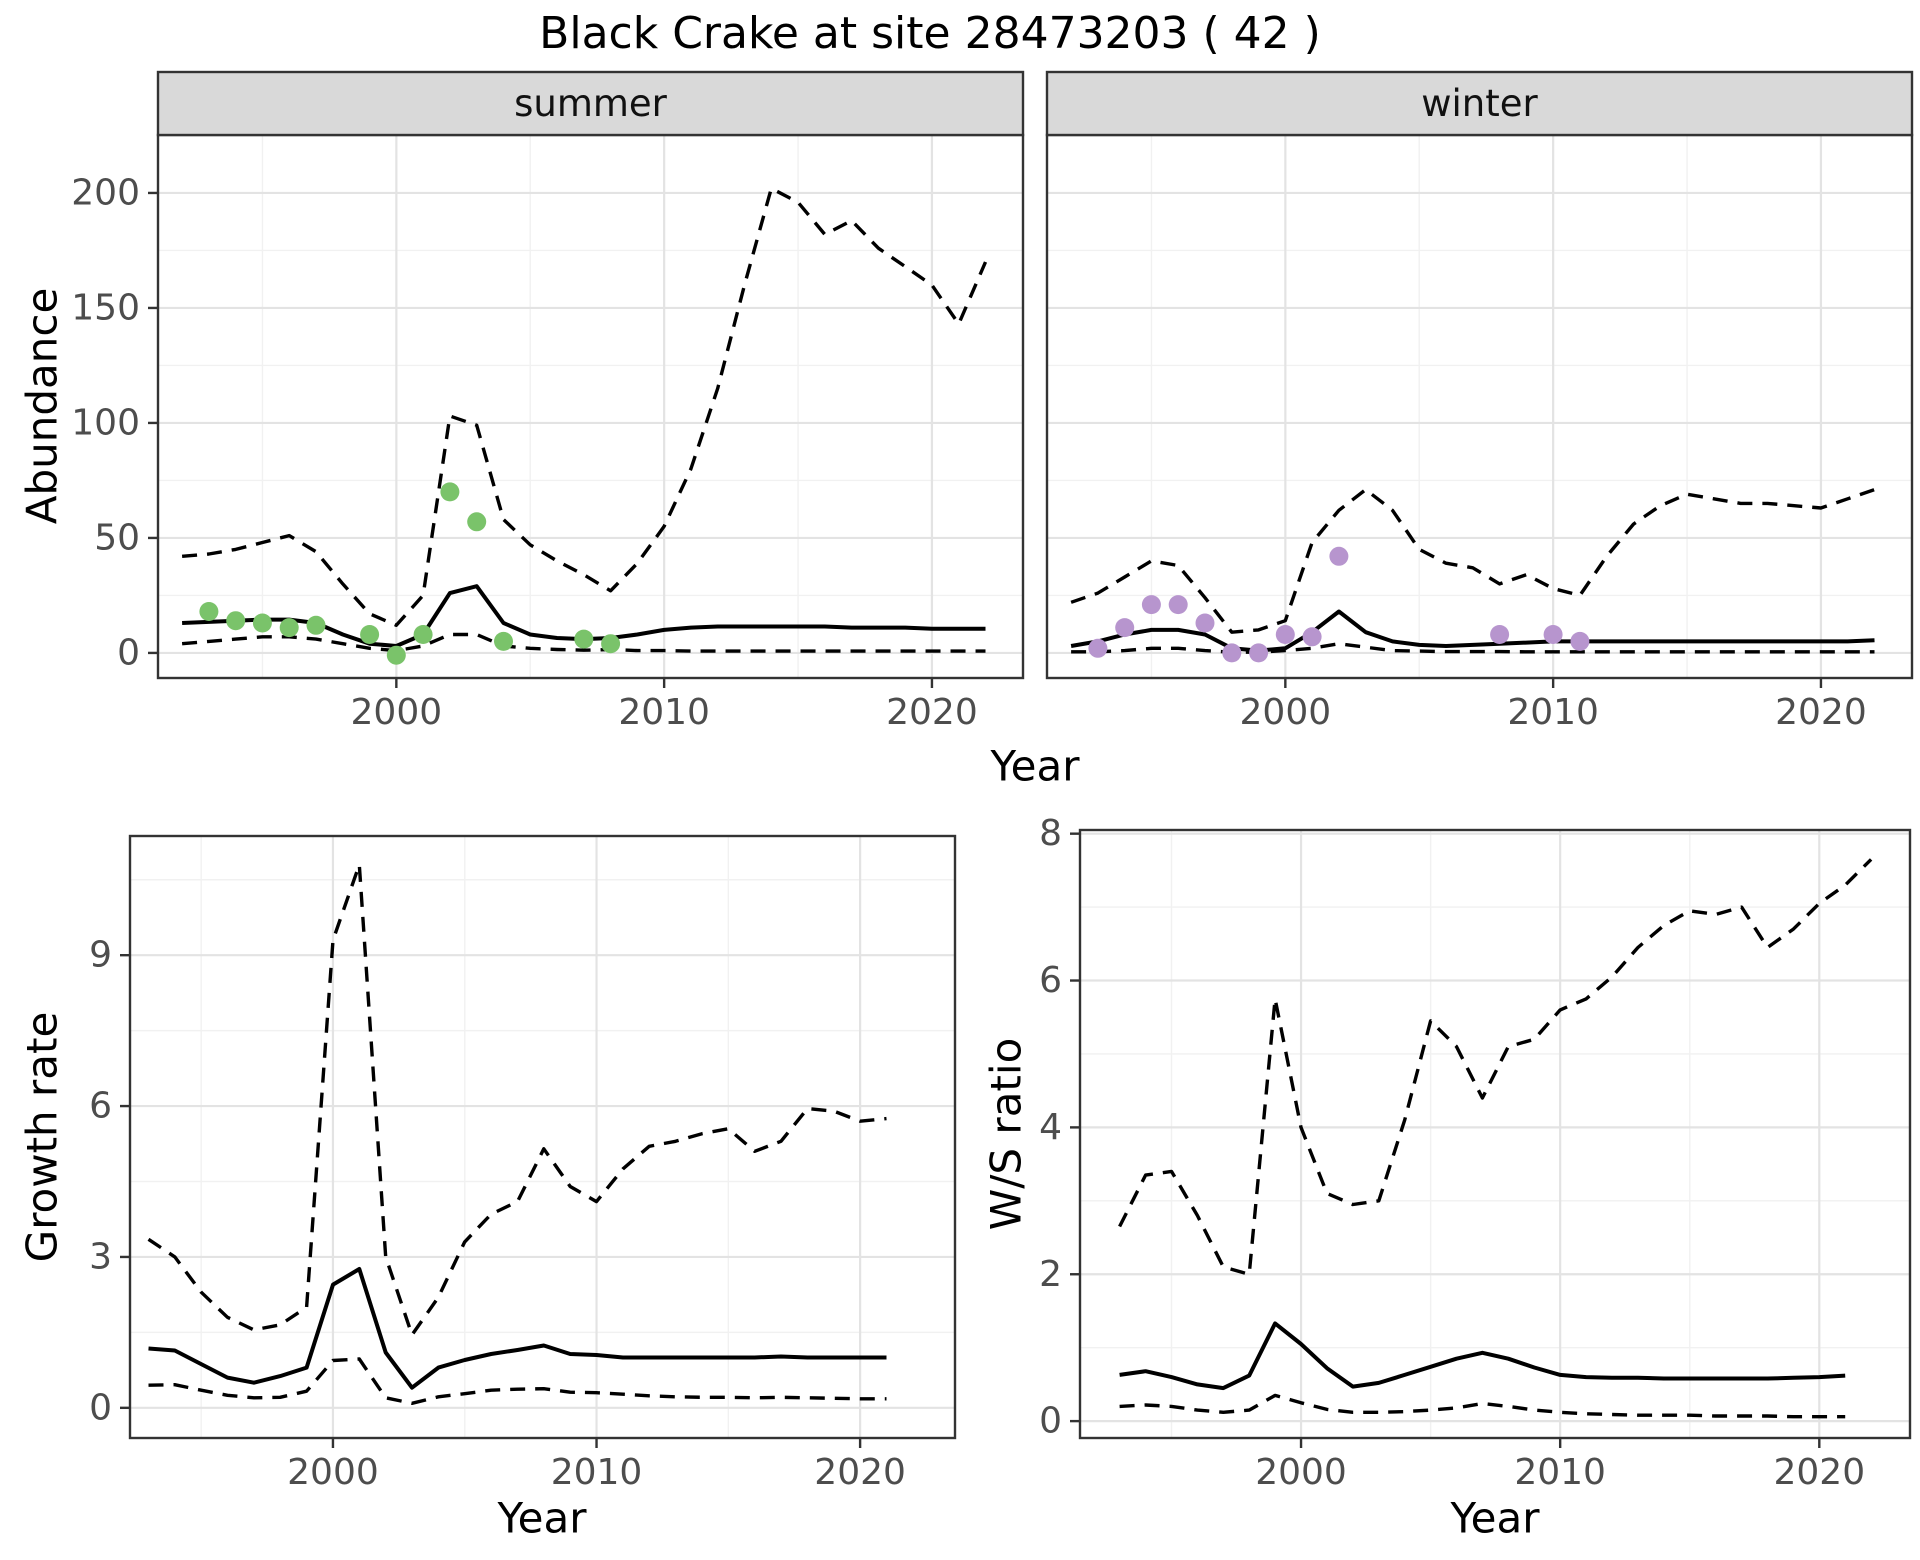 Image resolution: width=1920 pixels, height=1560 pixels. What do you see at coordinates (1339, 604) in the screenshot?
I see `winter-observations` at bounding box center [1339, 604].